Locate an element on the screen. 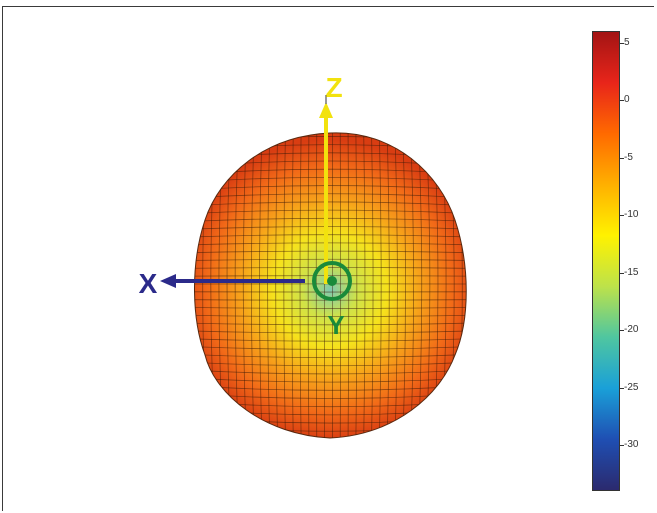 The image size is (657, 513). colorbar is located at coordinates (606, 261).